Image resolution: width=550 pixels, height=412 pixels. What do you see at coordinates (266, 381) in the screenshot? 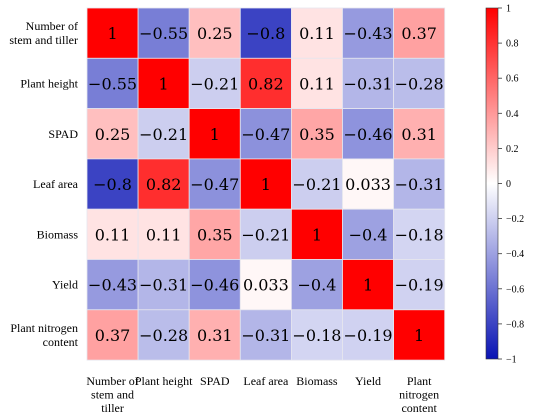
I see `column-label: Leaf area` at bounding box center [266, 381].